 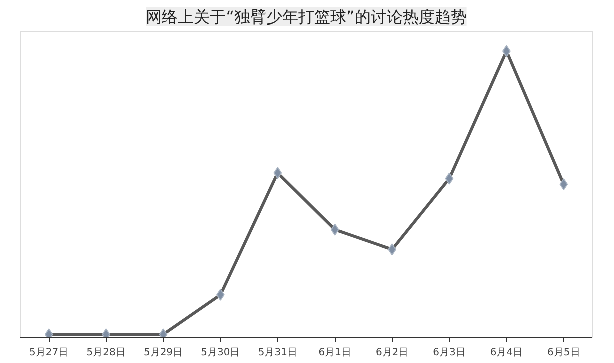 What do you see at coordinates (507, 353) in the screenshot?
I see `x-tick-label: 6月4日` at bounding box center [507, 353].